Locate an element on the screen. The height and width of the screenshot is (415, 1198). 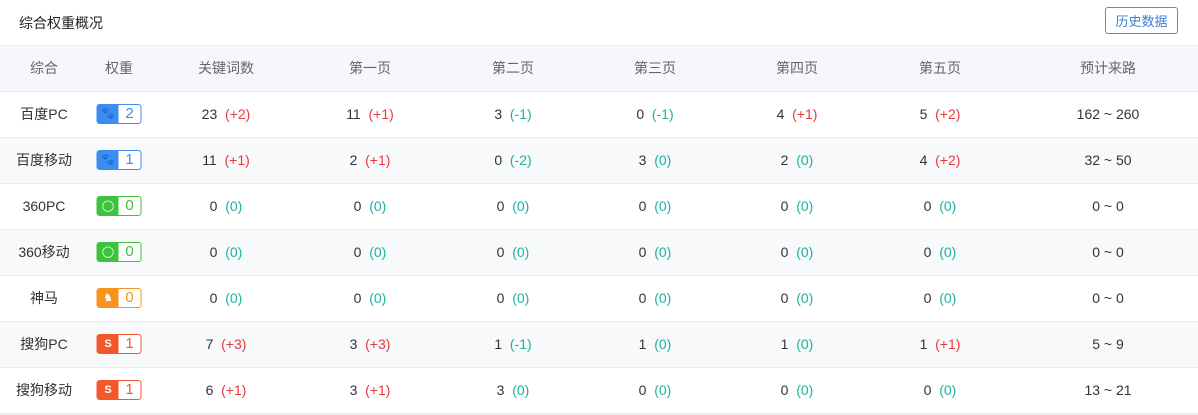
table-header: 综合 权重 关键词数 第一页 第二页 第三页 第四页 第五页 预计来路 is located at coordinates (599, 69).